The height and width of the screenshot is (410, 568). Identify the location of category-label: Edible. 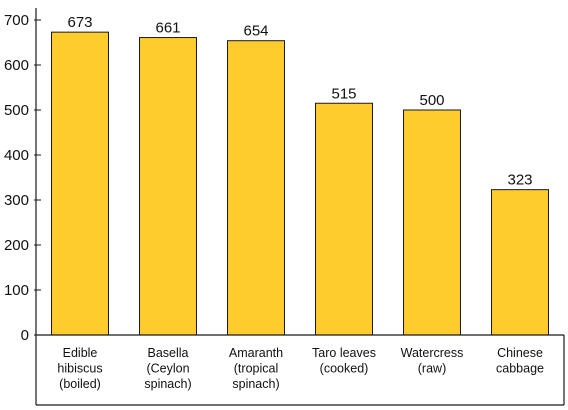
(80, 353).